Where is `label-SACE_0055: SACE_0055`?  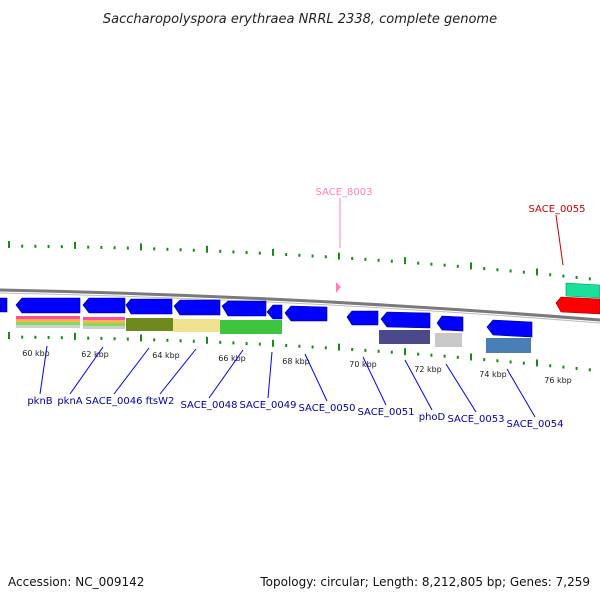 label-SACE_0055: SACE_0055 is located at coordinates (557, 209).